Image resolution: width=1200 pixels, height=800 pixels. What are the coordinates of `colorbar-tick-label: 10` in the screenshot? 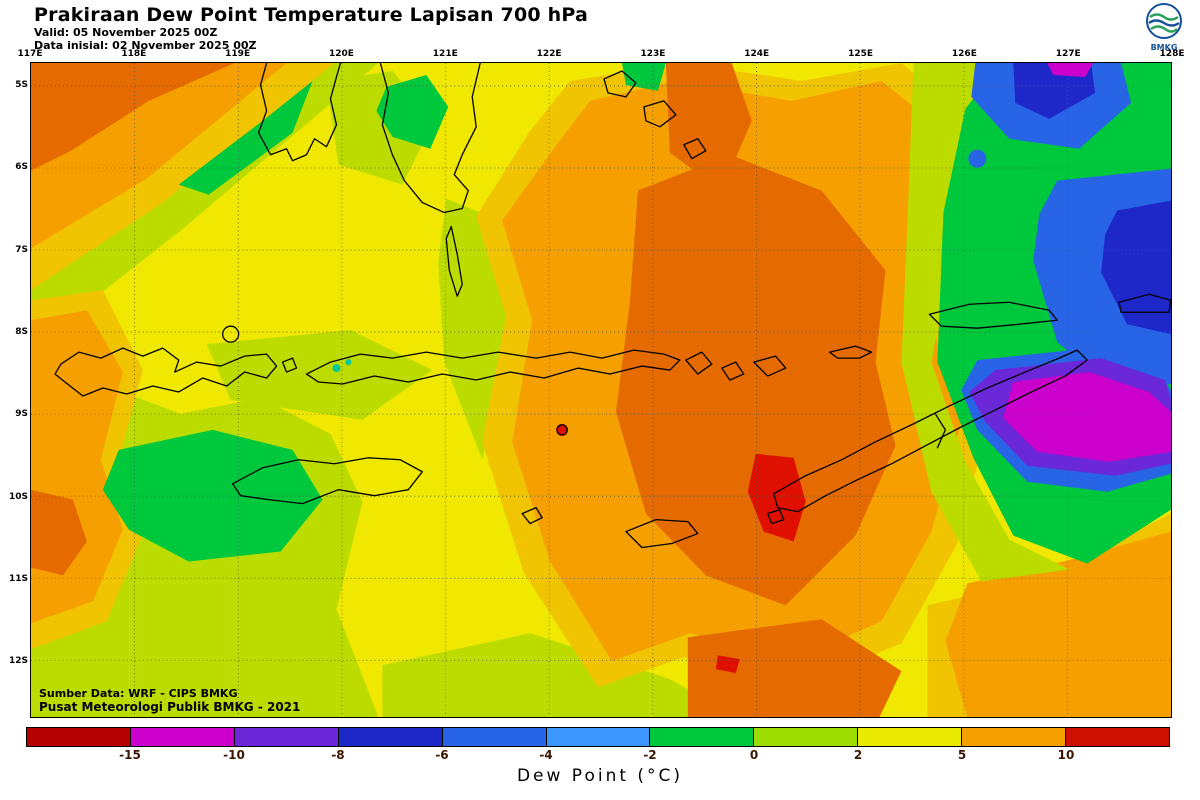 It's located at (1066, 755).